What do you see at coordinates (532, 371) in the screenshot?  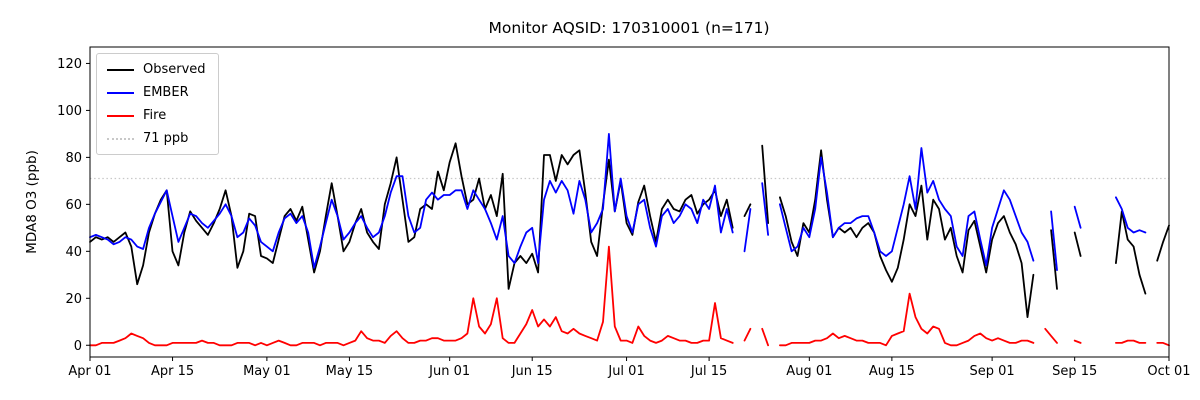 I see `x-tick-label: Jun 15` at bounding box center [532, 371].